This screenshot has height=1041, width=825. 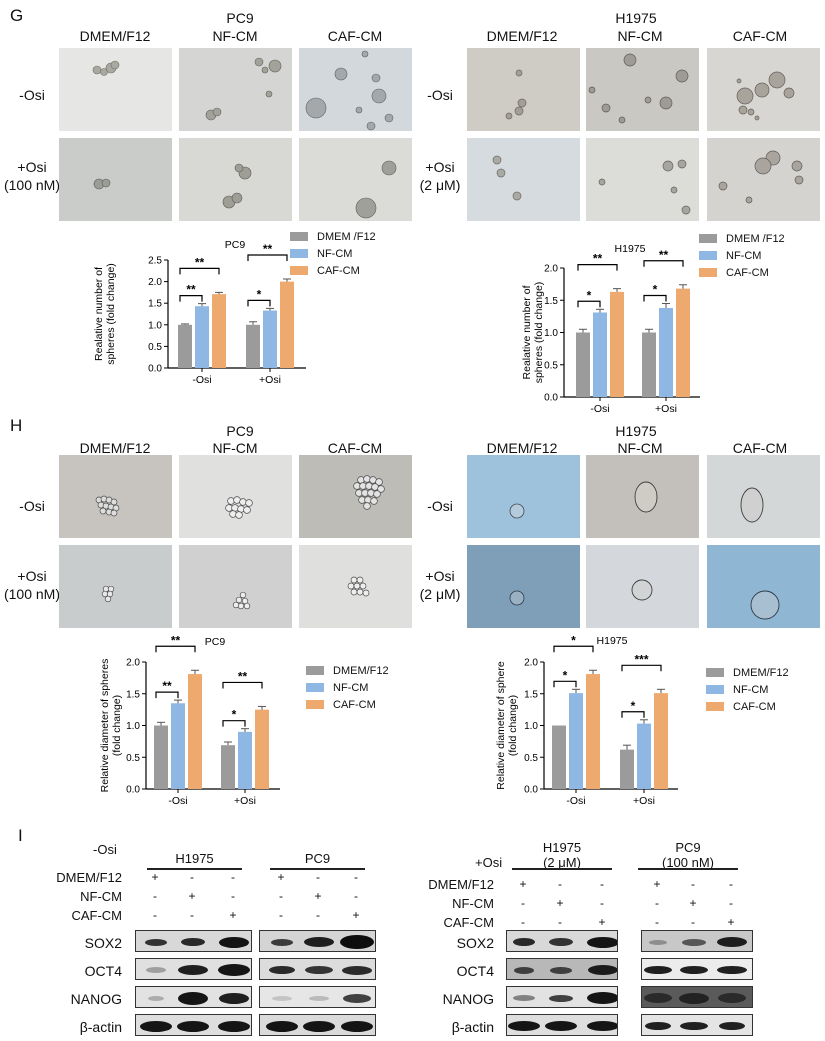 I want to click on panel-letter-i: I, so click(x=20, y=835).